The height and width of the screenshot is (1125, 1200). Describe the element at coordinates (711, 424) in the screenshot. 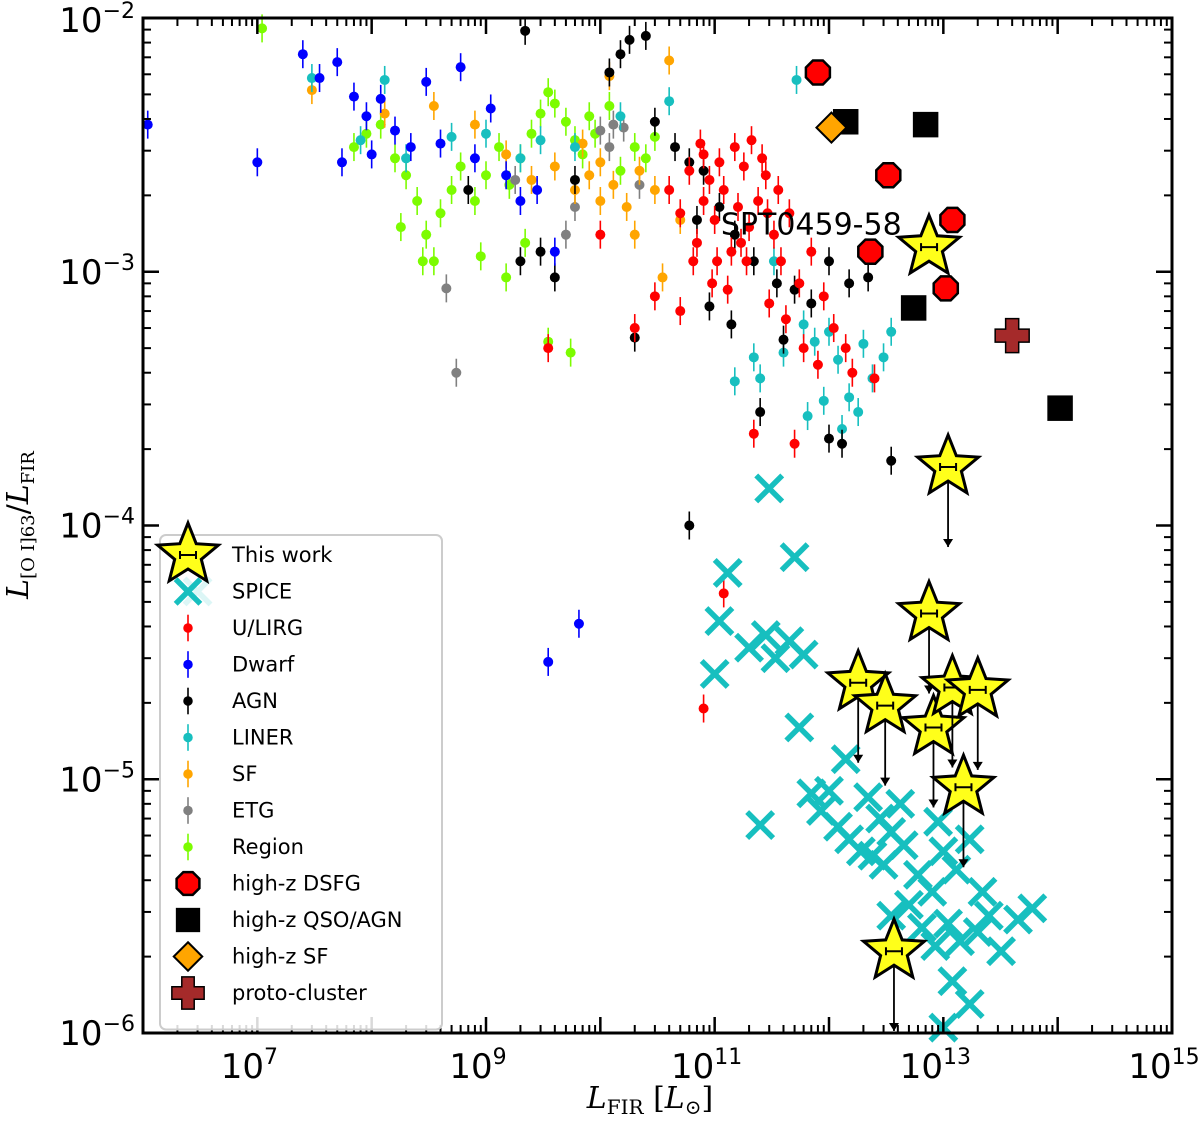

I see `series-u-lirg` at that location.